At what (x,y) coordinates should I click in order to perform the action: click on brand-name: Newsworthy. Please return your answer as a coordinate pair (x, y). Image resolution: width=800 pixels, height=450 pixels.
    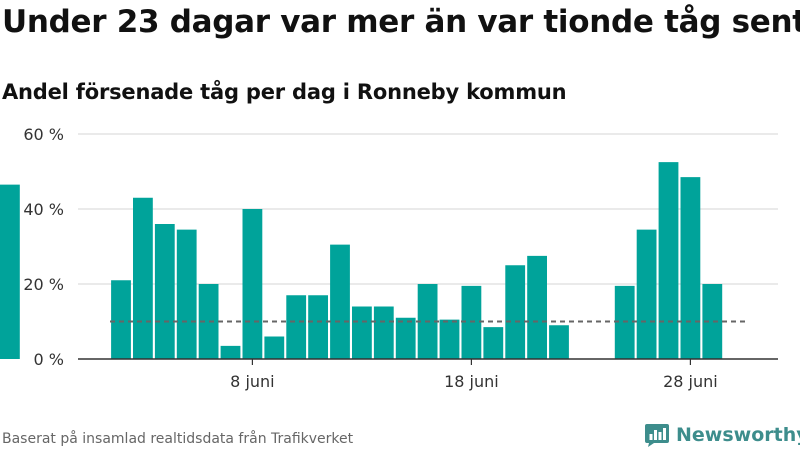
    Looking at the image, I should click on (738, 435).